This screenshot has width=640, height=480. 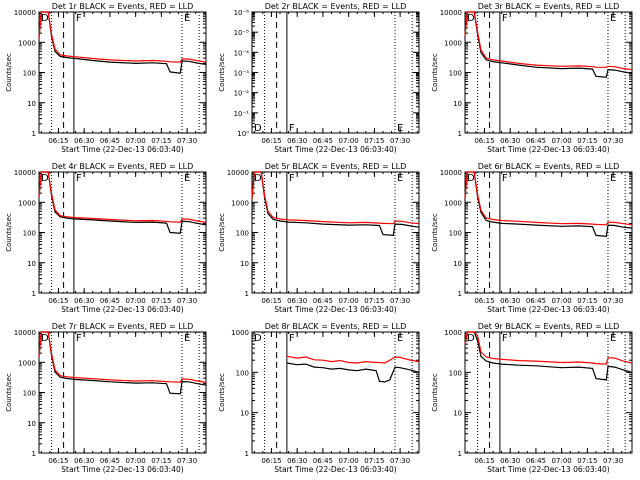 I want to click on panel-title: Det 3r BLACK = Events, RED = LLD, so click(x=549, y=6).